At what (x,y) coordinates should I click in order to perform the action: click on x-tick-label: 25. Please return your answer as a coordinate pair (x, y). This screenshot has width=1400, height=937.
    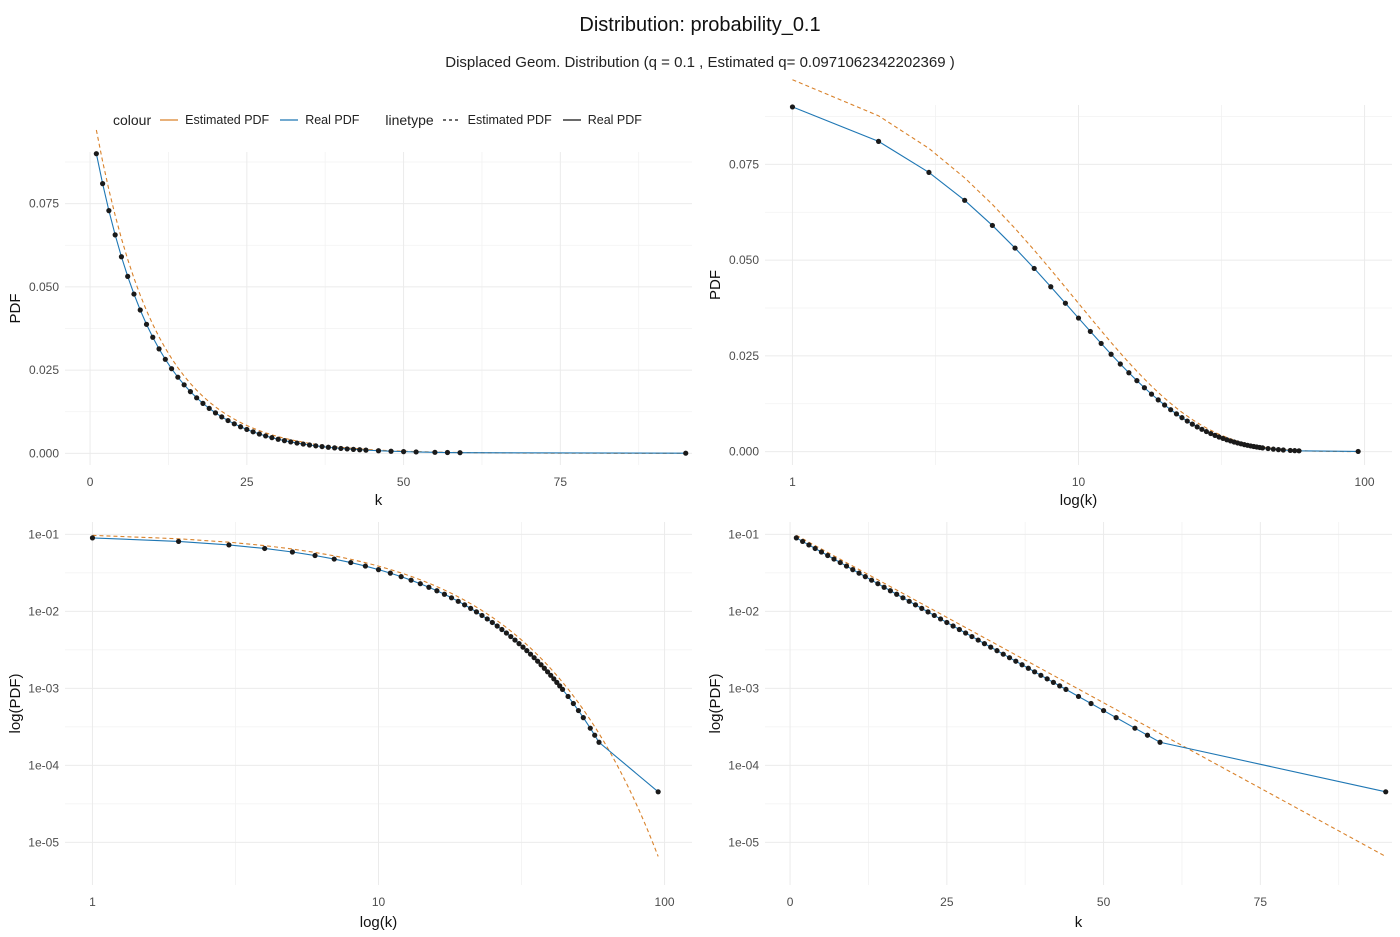
    Looking at the image, I should click on (947, 902).